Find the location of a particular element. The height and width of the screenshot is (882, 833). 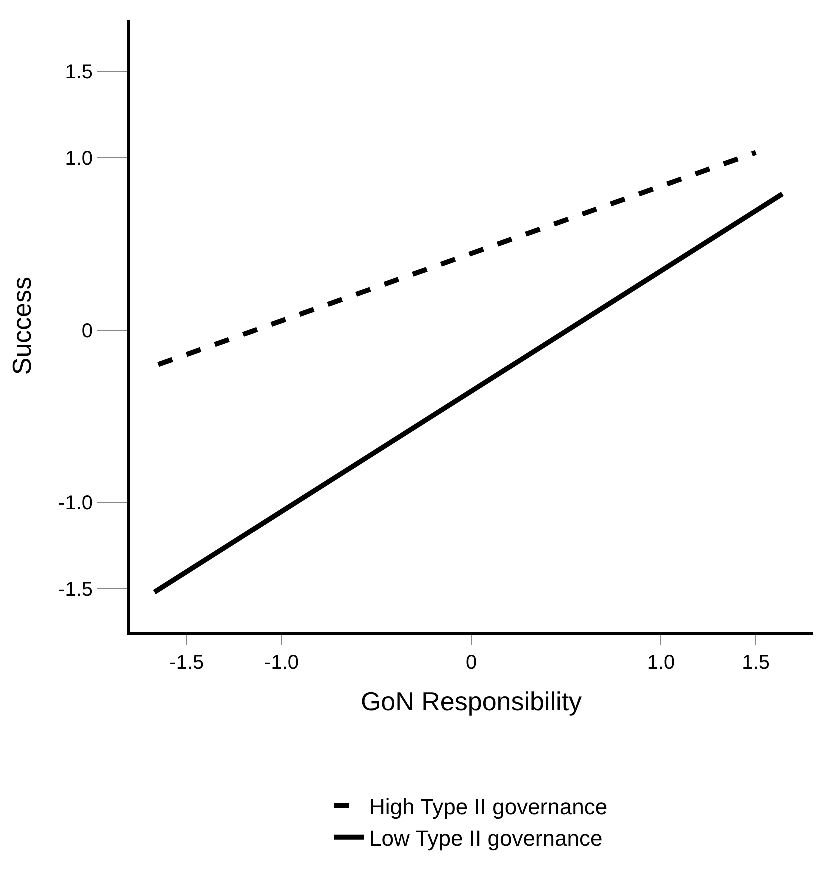

y-tick-label: -1.0 is located at coordinates (75, 503).